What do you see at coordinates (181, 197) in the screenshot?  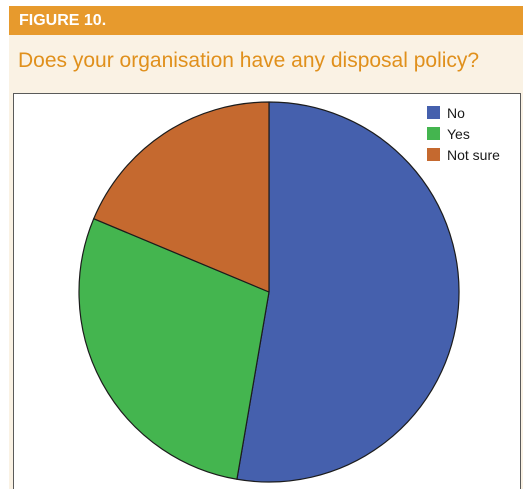 I see `pie-slice-not-sure` at bounding box center [181, 197].